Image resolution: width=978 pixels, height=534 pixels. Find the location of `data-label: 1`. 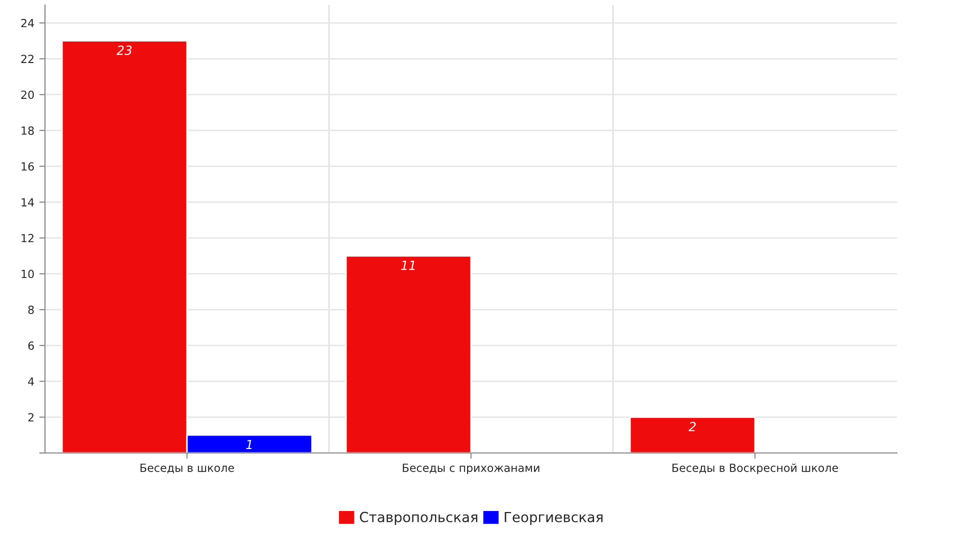

data-label: 1 is located at coordinates (249, 445).